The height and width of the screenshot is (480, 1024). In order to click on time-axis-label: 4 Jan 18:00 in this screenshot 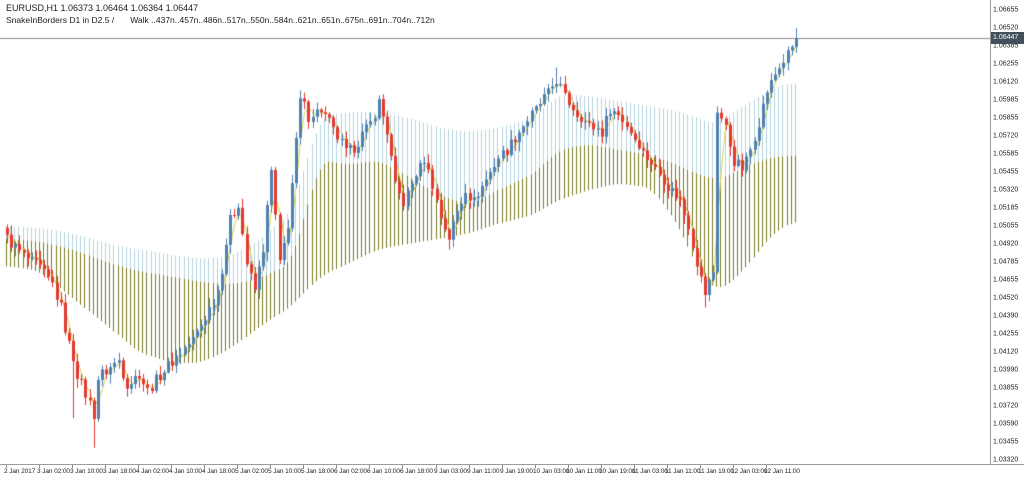, I will do `click(218, 471)`.